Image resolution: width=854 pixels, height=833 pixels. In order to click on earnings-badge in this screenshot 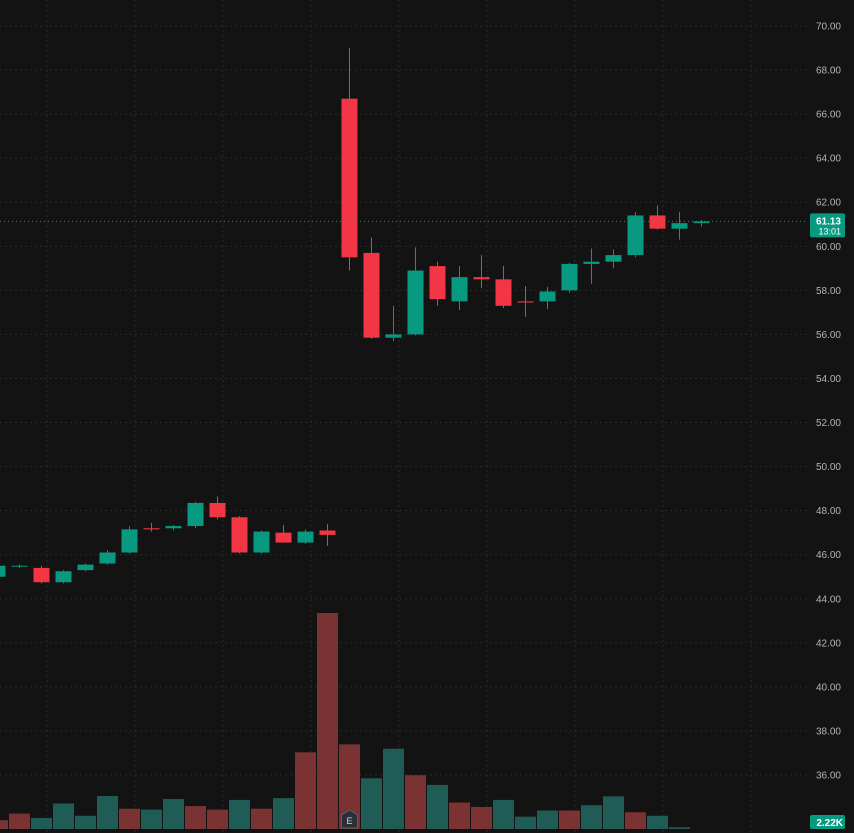, I will do `click(349, 819)`.